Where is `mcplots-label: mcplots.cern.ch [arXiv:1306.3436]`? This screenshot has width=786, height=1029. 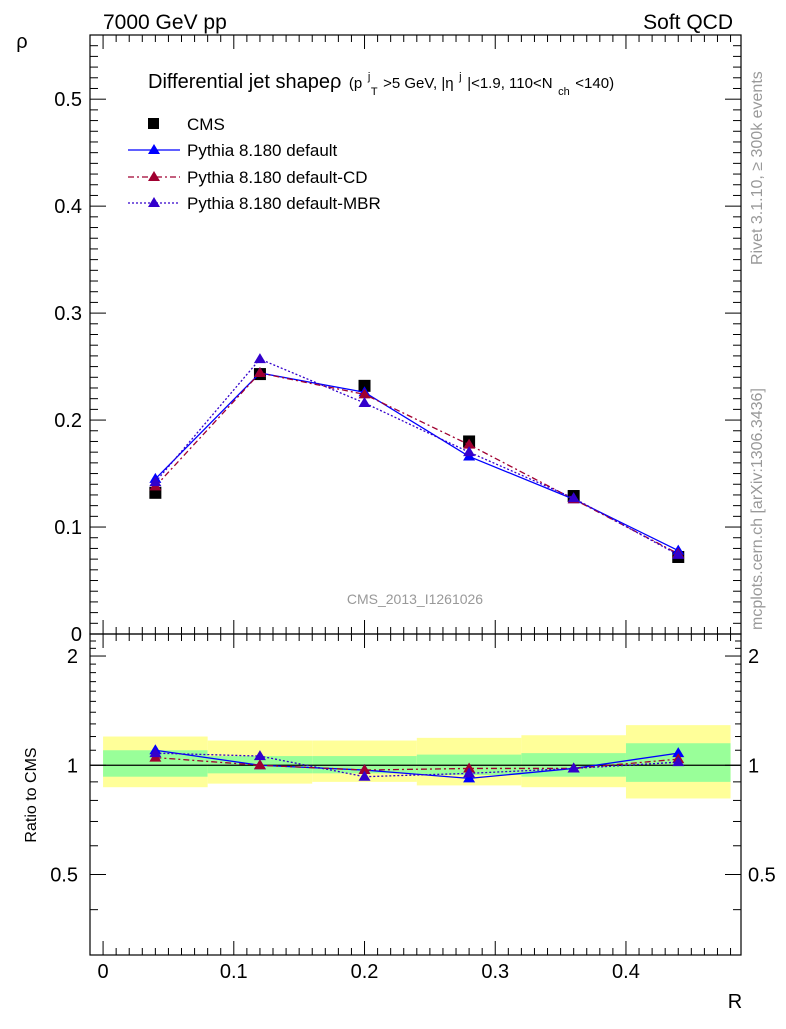
mcplots-label: mcplots.cern.ch [arXiv:1306.3436] is located at coordinates (757, 509).